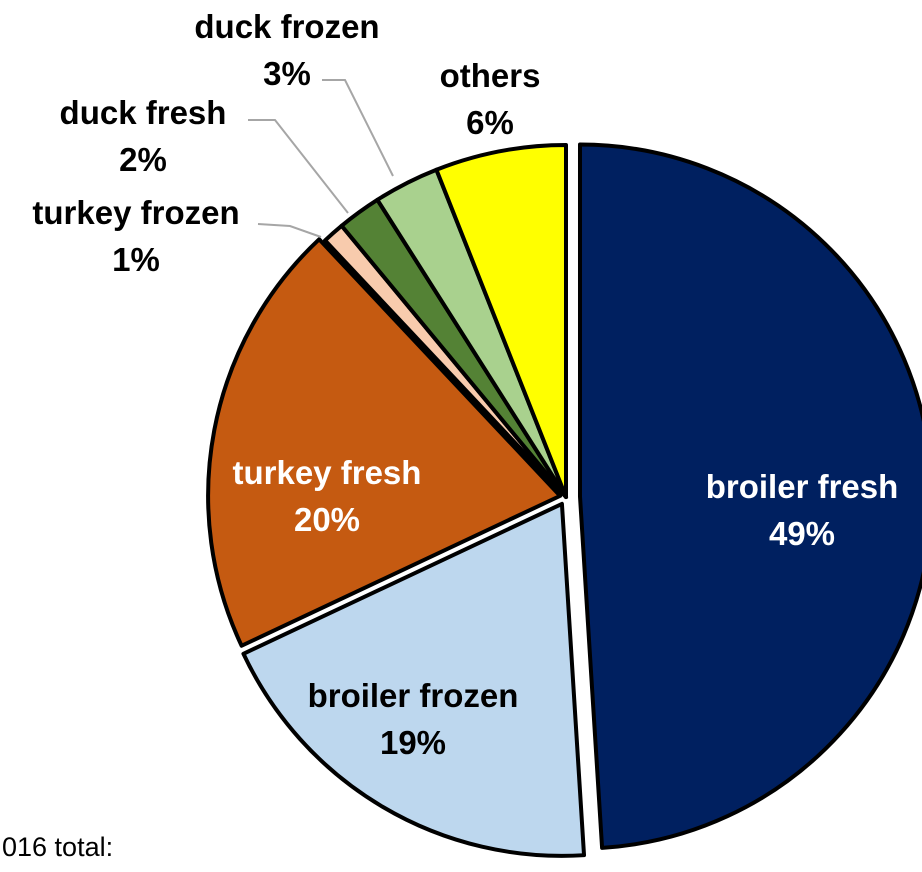  I want to click on slice-label-broiler-fresh: broiler fresh 49%, so click(802, 510).